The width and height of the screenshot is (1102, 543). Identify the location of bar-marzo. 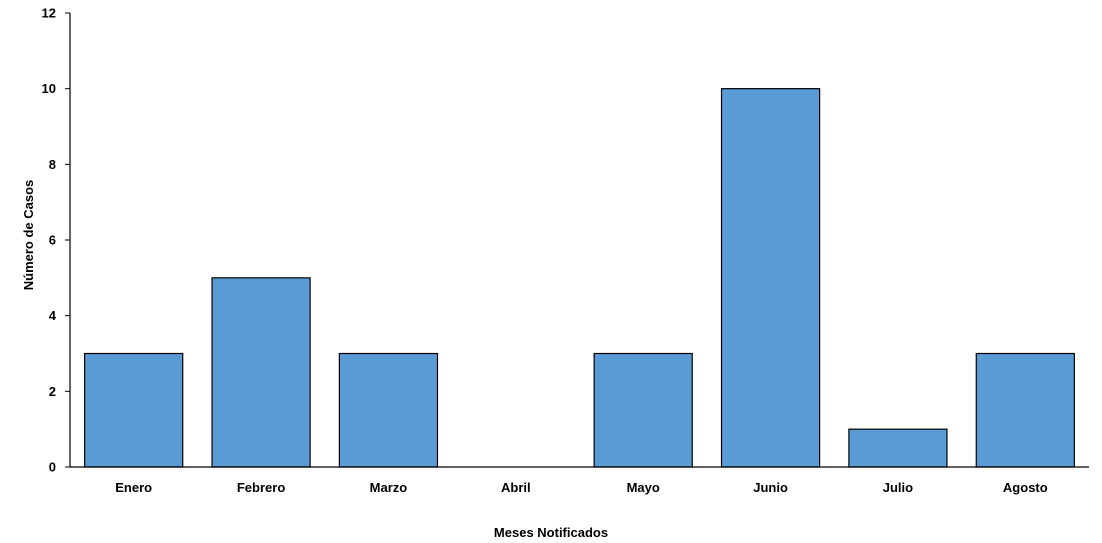
(388, 410).